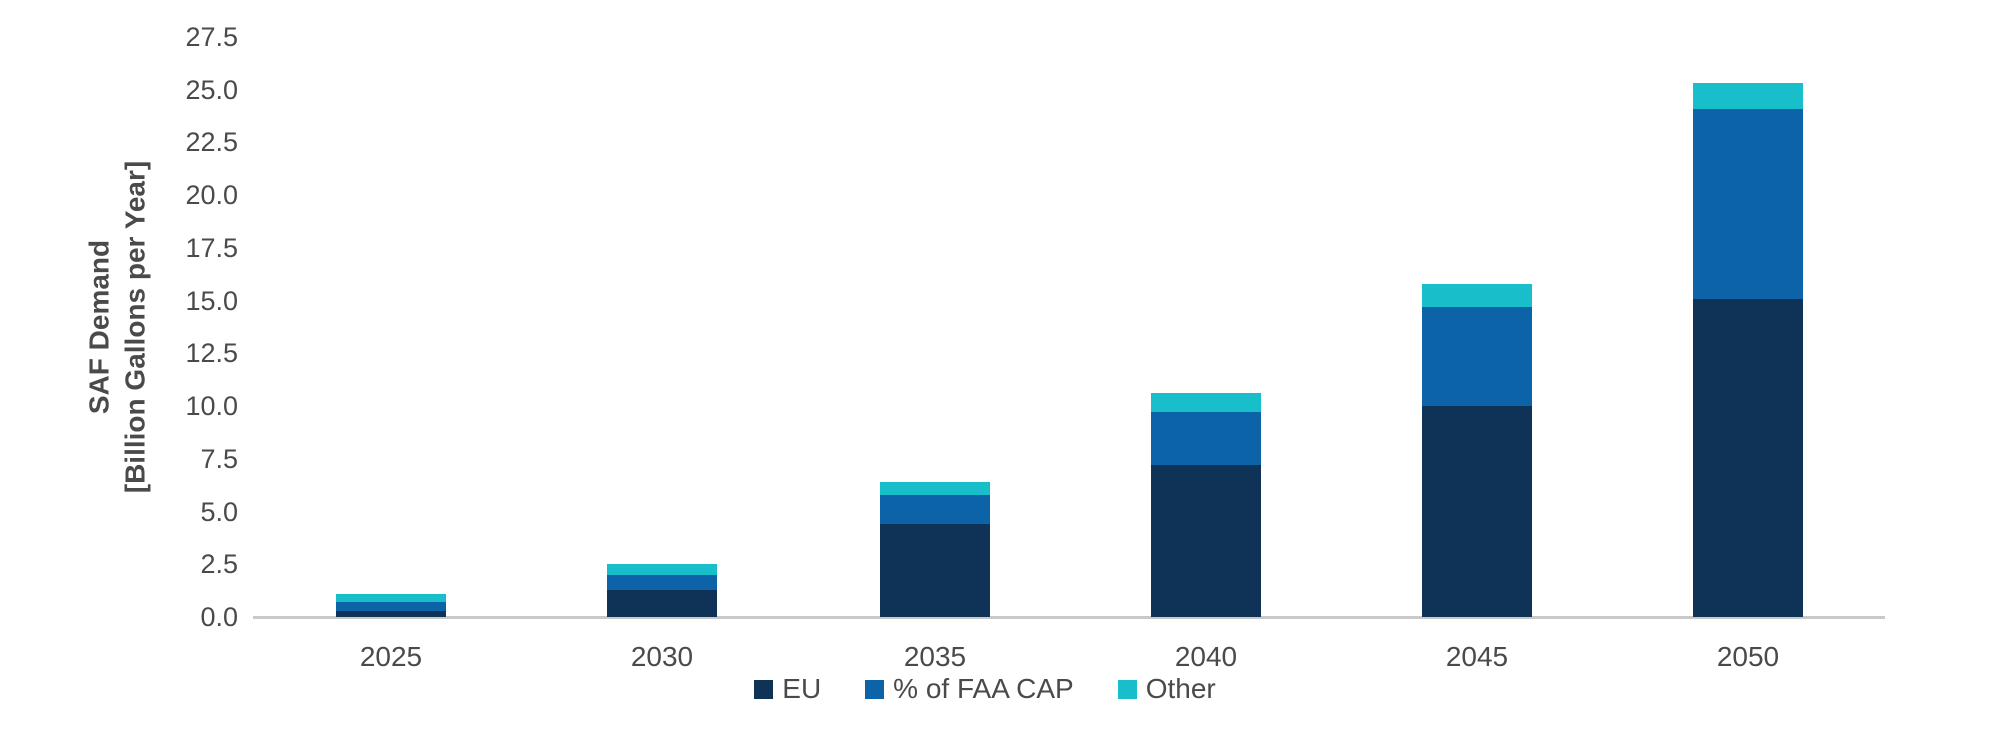  I want to click on y-tick-label: 25.0, so click(211, 89).